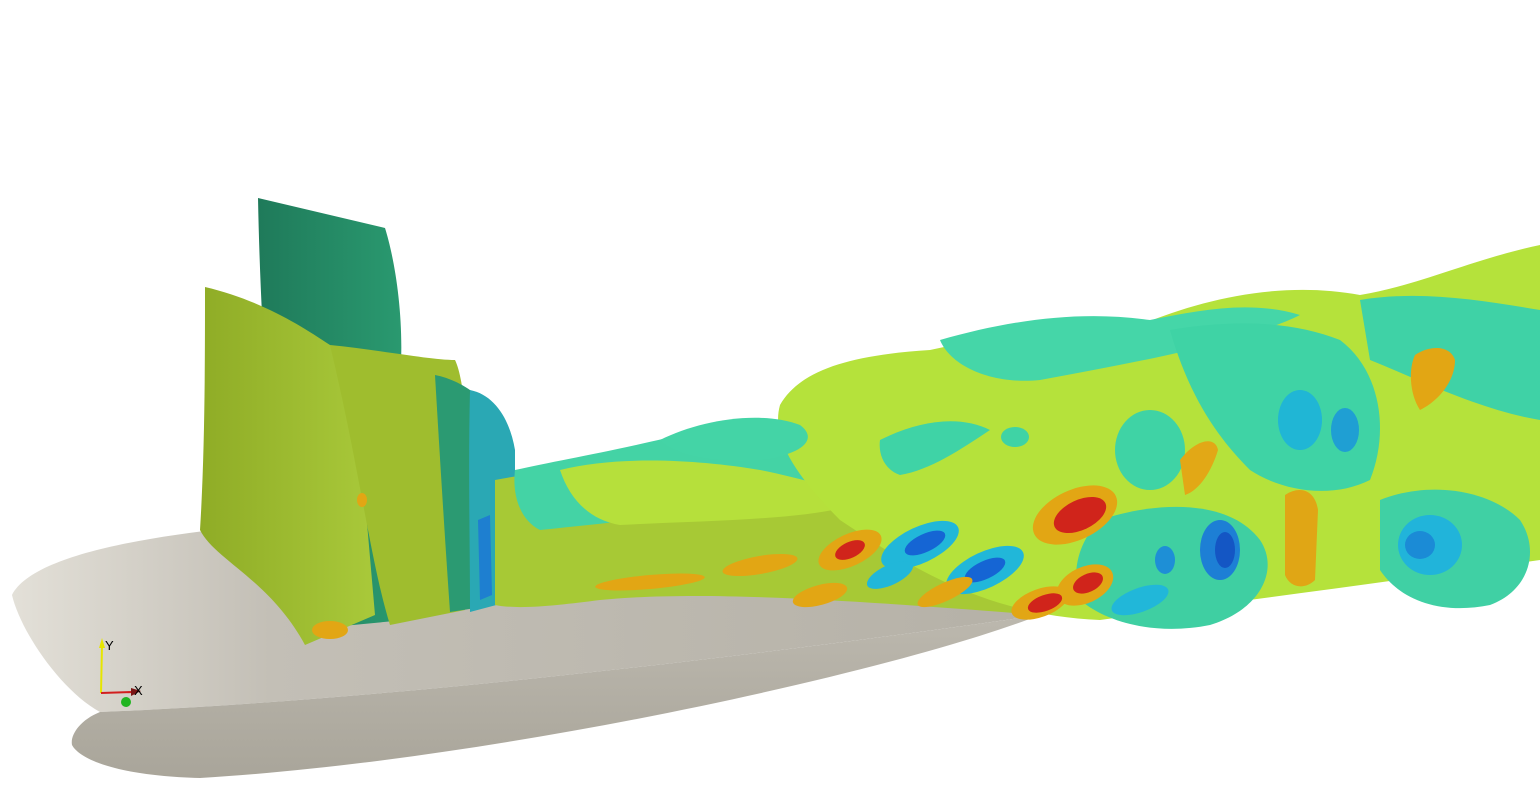 This screenshot has height=793, width=1540. I want to click on x-axis-label: X, so click(138, 690).